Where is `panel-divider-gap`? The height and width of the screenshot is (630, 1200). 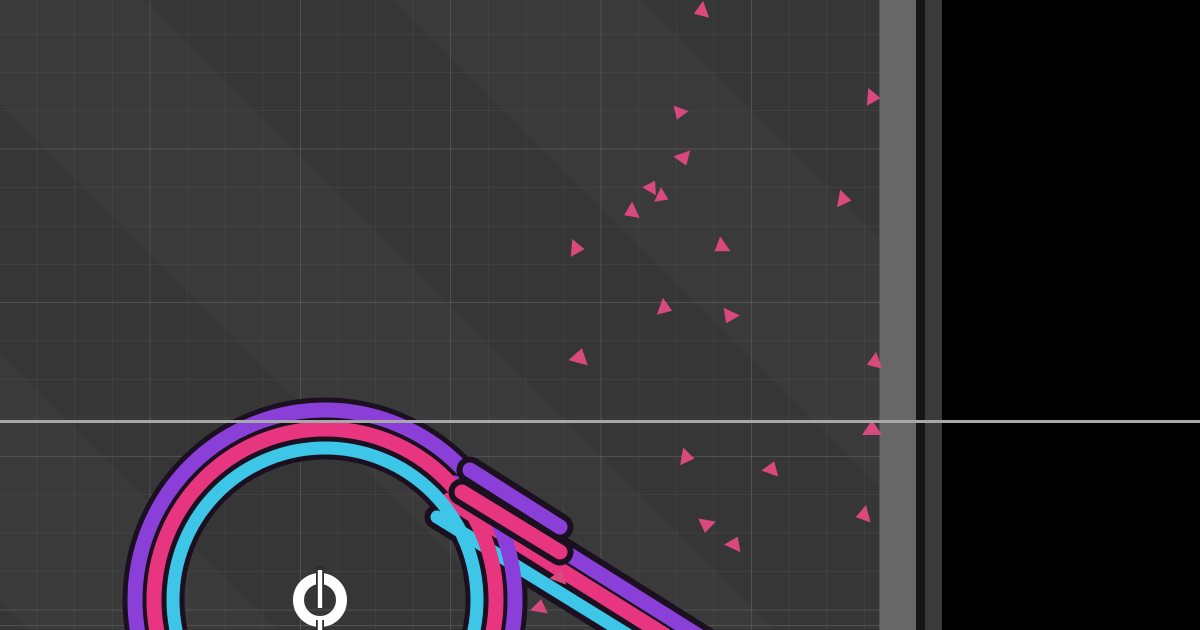 panel-divider-gap is located at coordinates (920, 315).